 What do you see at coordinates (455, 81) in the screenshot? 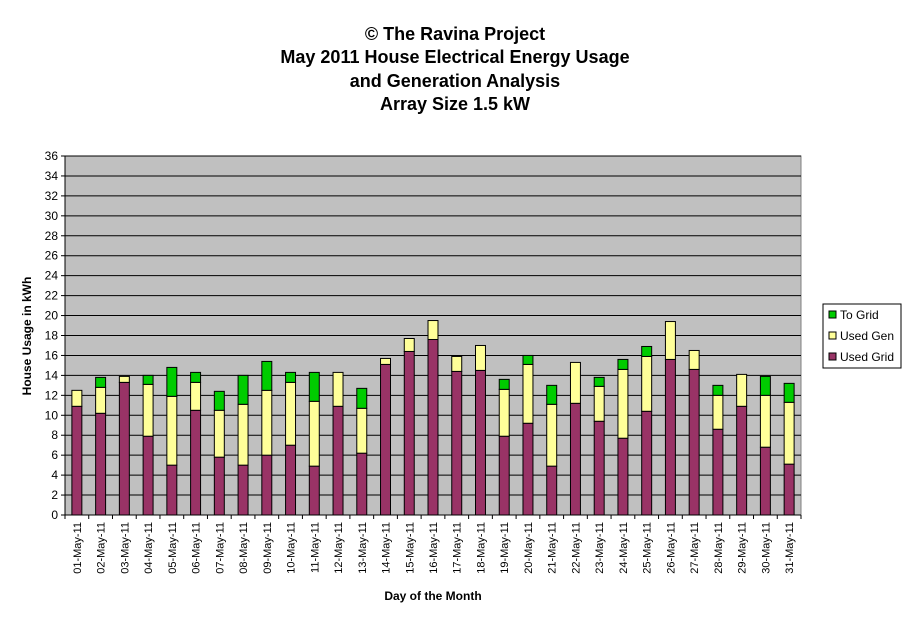
I see `title-line-3: and Generation Analysis` at bounding box center [455, 81].